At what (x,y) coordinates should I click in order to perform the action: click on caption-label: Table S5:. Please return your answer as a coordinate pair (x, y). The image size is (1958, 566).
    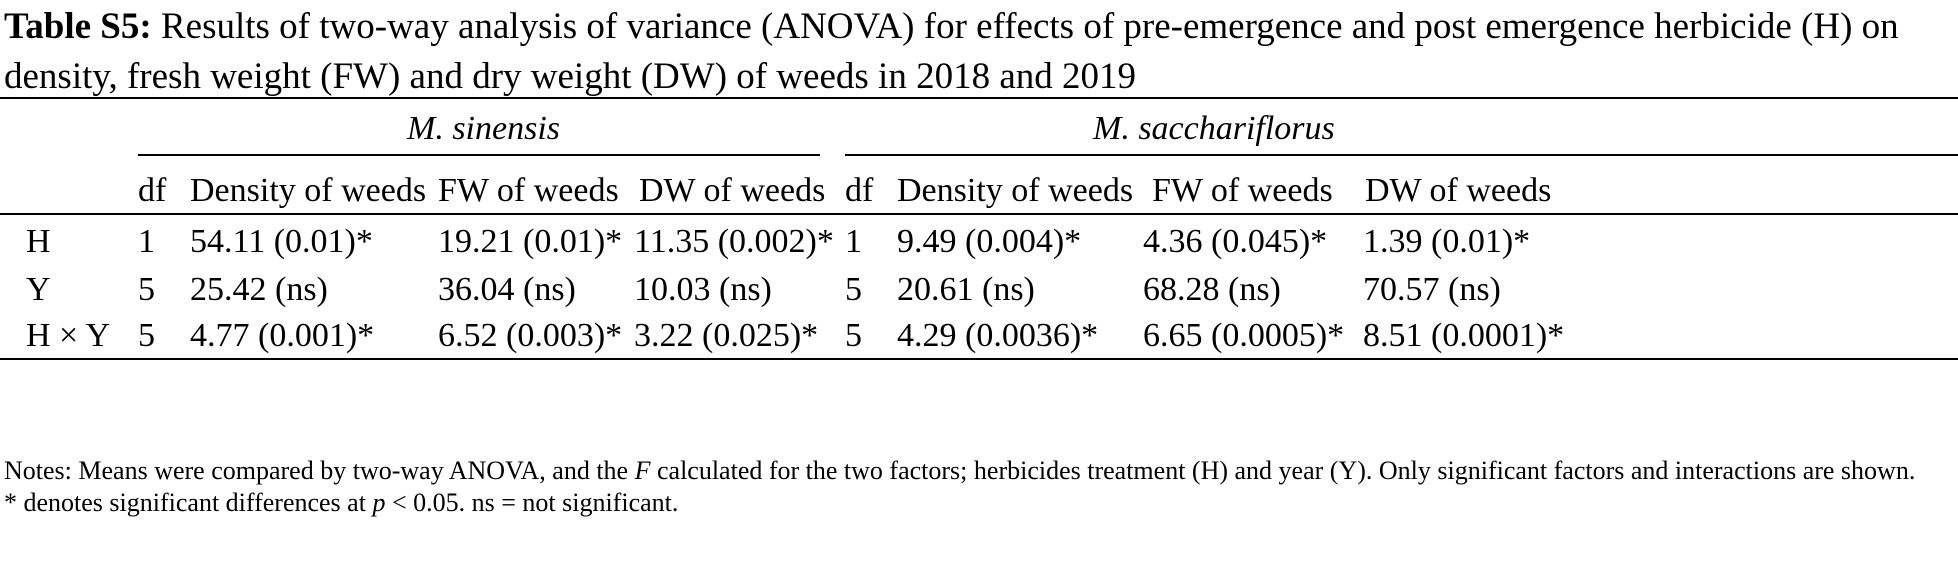
    Looking at the image, I should click on (78, 26).